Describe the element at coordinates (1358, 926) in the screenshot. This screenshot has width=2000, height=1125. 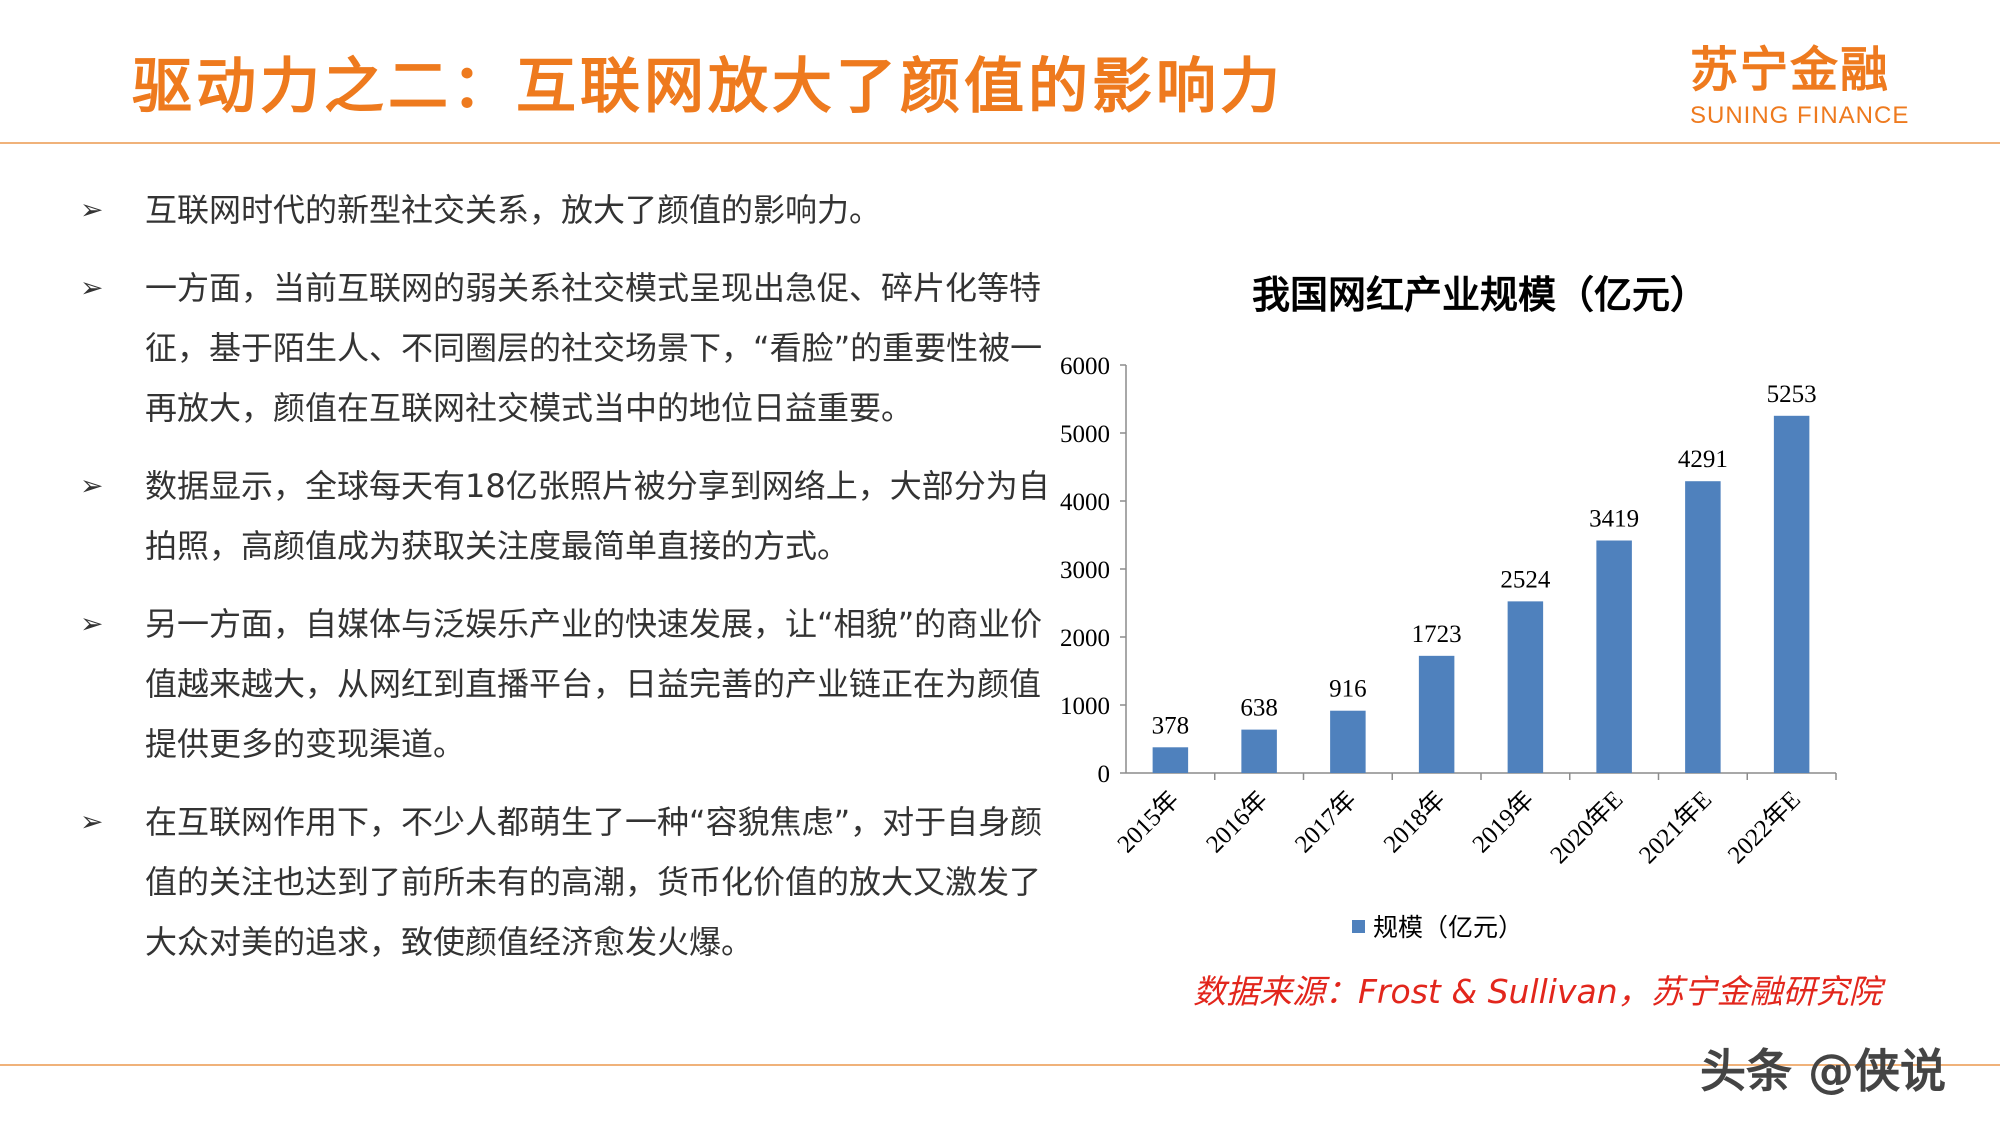
I see `legend-swatch` at that location.